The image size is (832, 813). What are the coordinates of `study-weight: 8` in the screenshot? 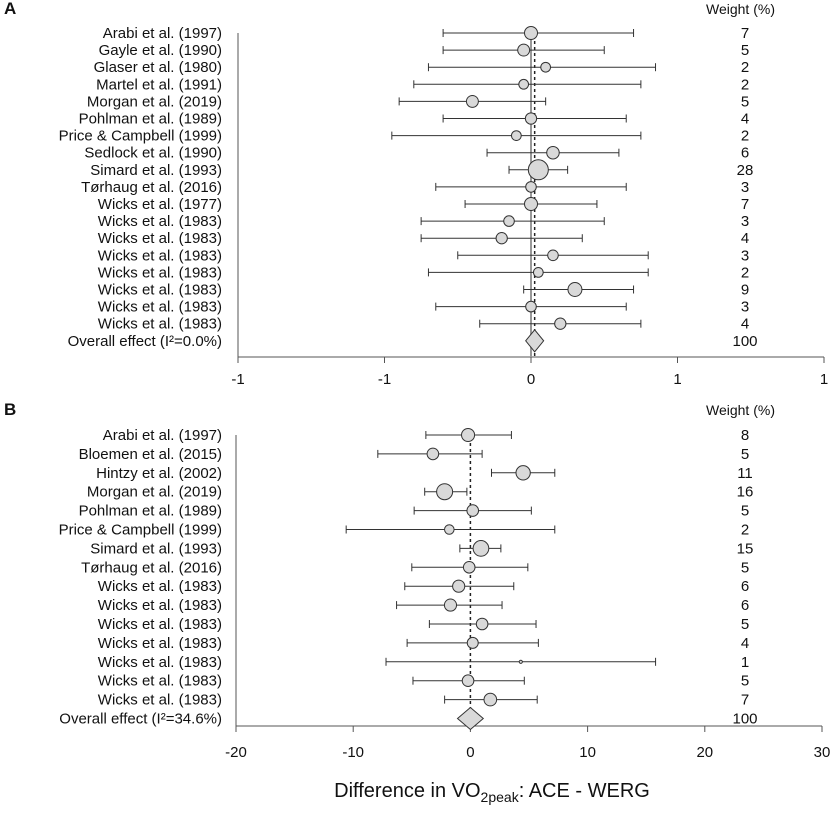 It's located at (745, 435).